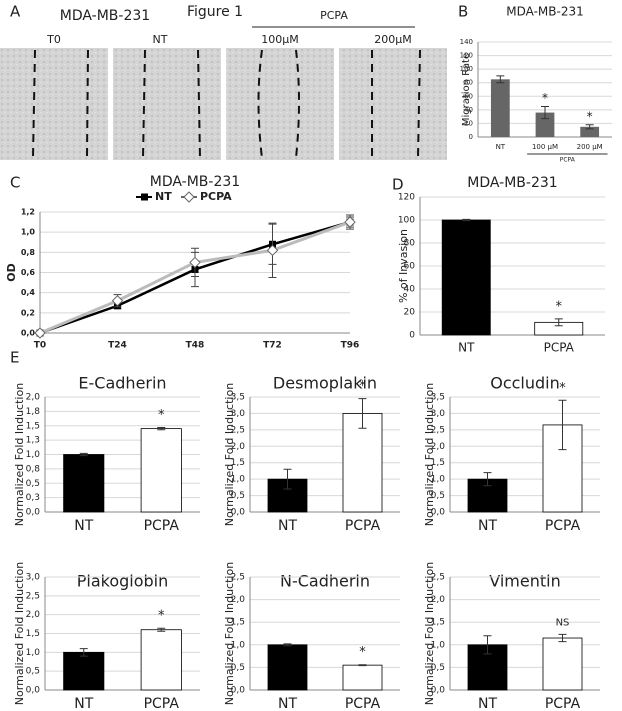  Describe the element at coordinates (117, 346) in the screenshot. I see `x-tick-label: T24` at that location.